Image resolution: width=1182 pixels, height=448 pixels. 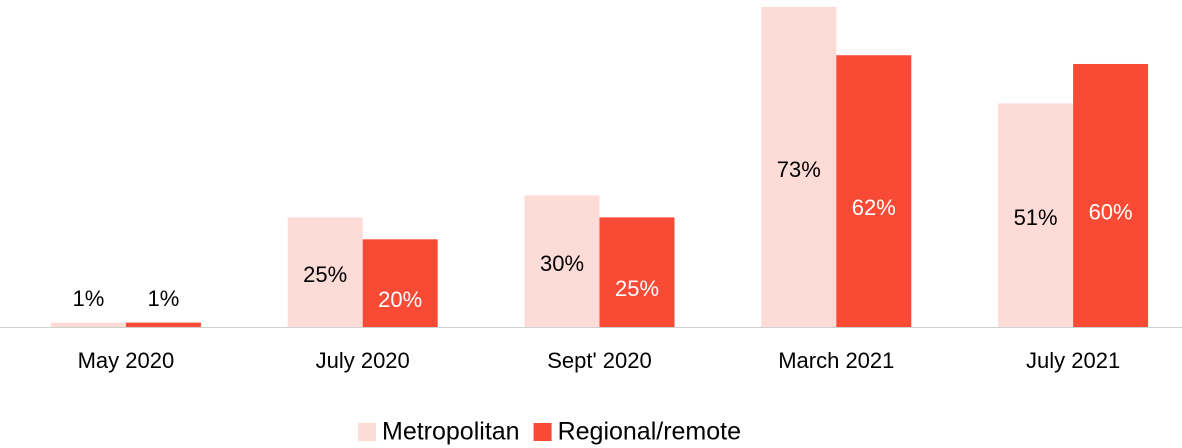 I want to click on data-label: 62%, so click(x=874, y=207).